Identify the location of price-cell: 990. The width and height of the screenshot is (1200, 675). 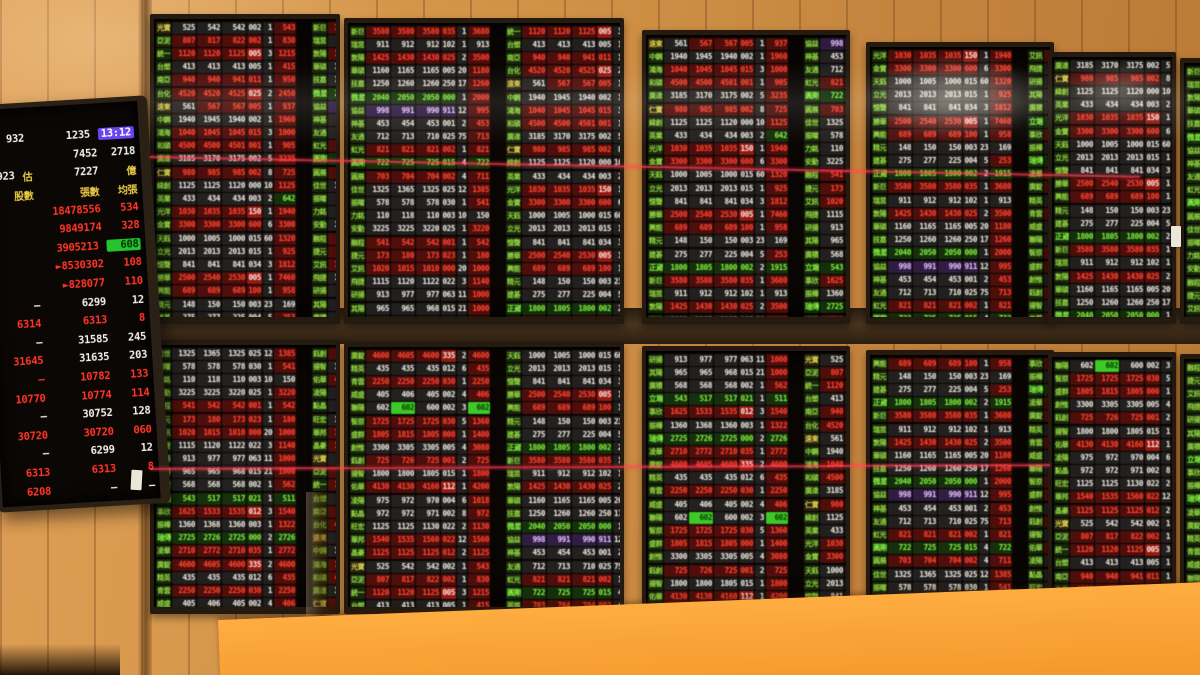
(1132, 323).